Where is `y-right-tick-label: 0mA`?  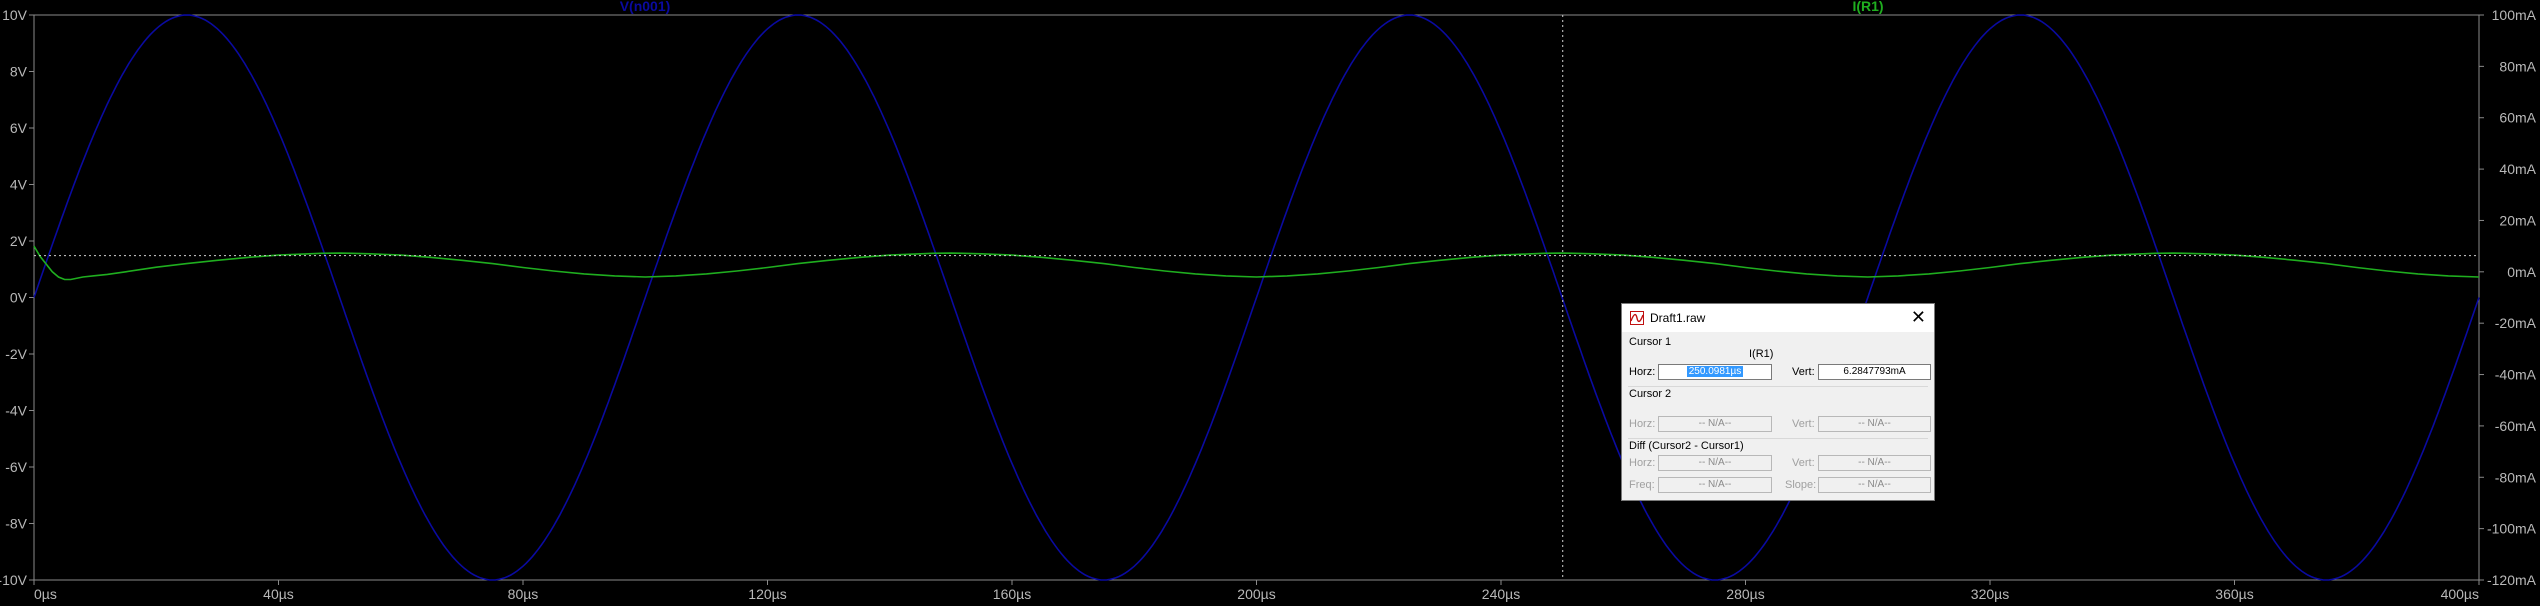 y-right-tick-label: 0mA is located at coordinates (2521, 272).